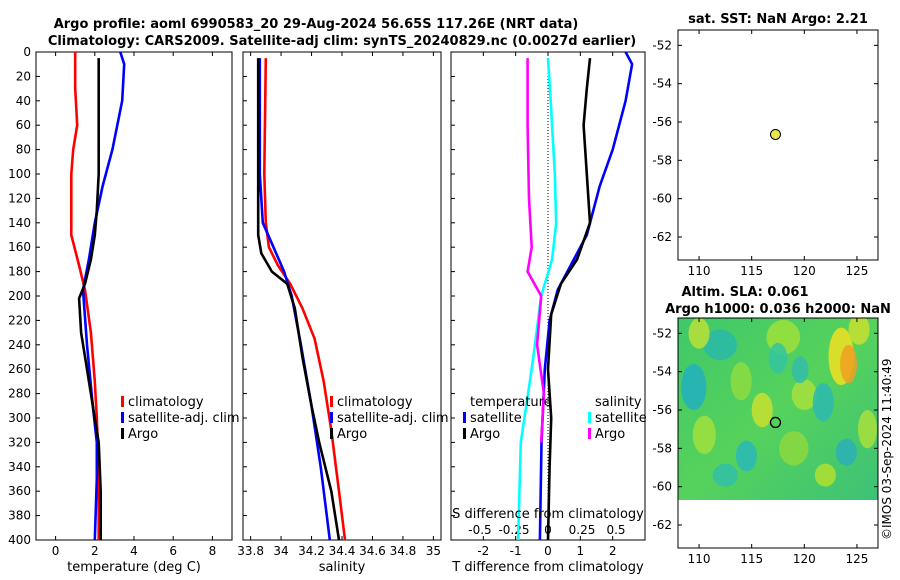 Image resolution: width=900 pixels, height=580 pixels. What do you see at coordinates (19, 442) in the screenshot?
I see `depth-tick-label: 320` at bounding box center [19, 442].